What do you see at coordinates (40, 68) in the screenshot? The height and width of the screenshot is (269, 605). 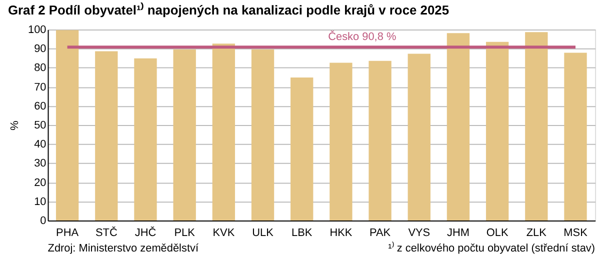 I see `y-tick-label: 80` at bounding box center [40, 68].